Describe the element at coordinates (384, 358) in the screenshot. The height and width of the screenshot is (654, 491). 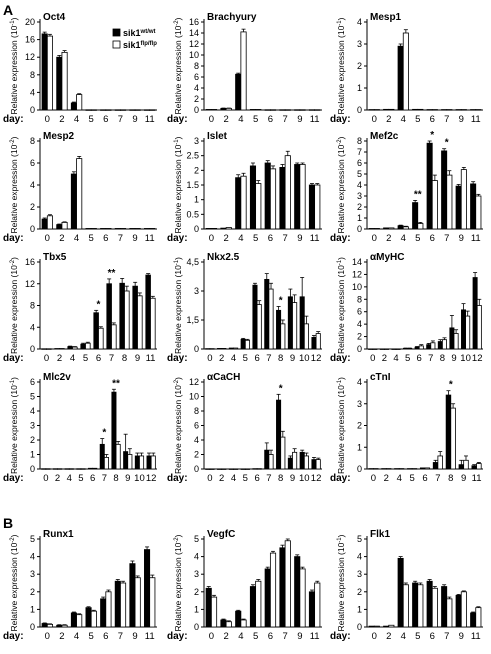
I see `x-tick-label: 2` at that location.